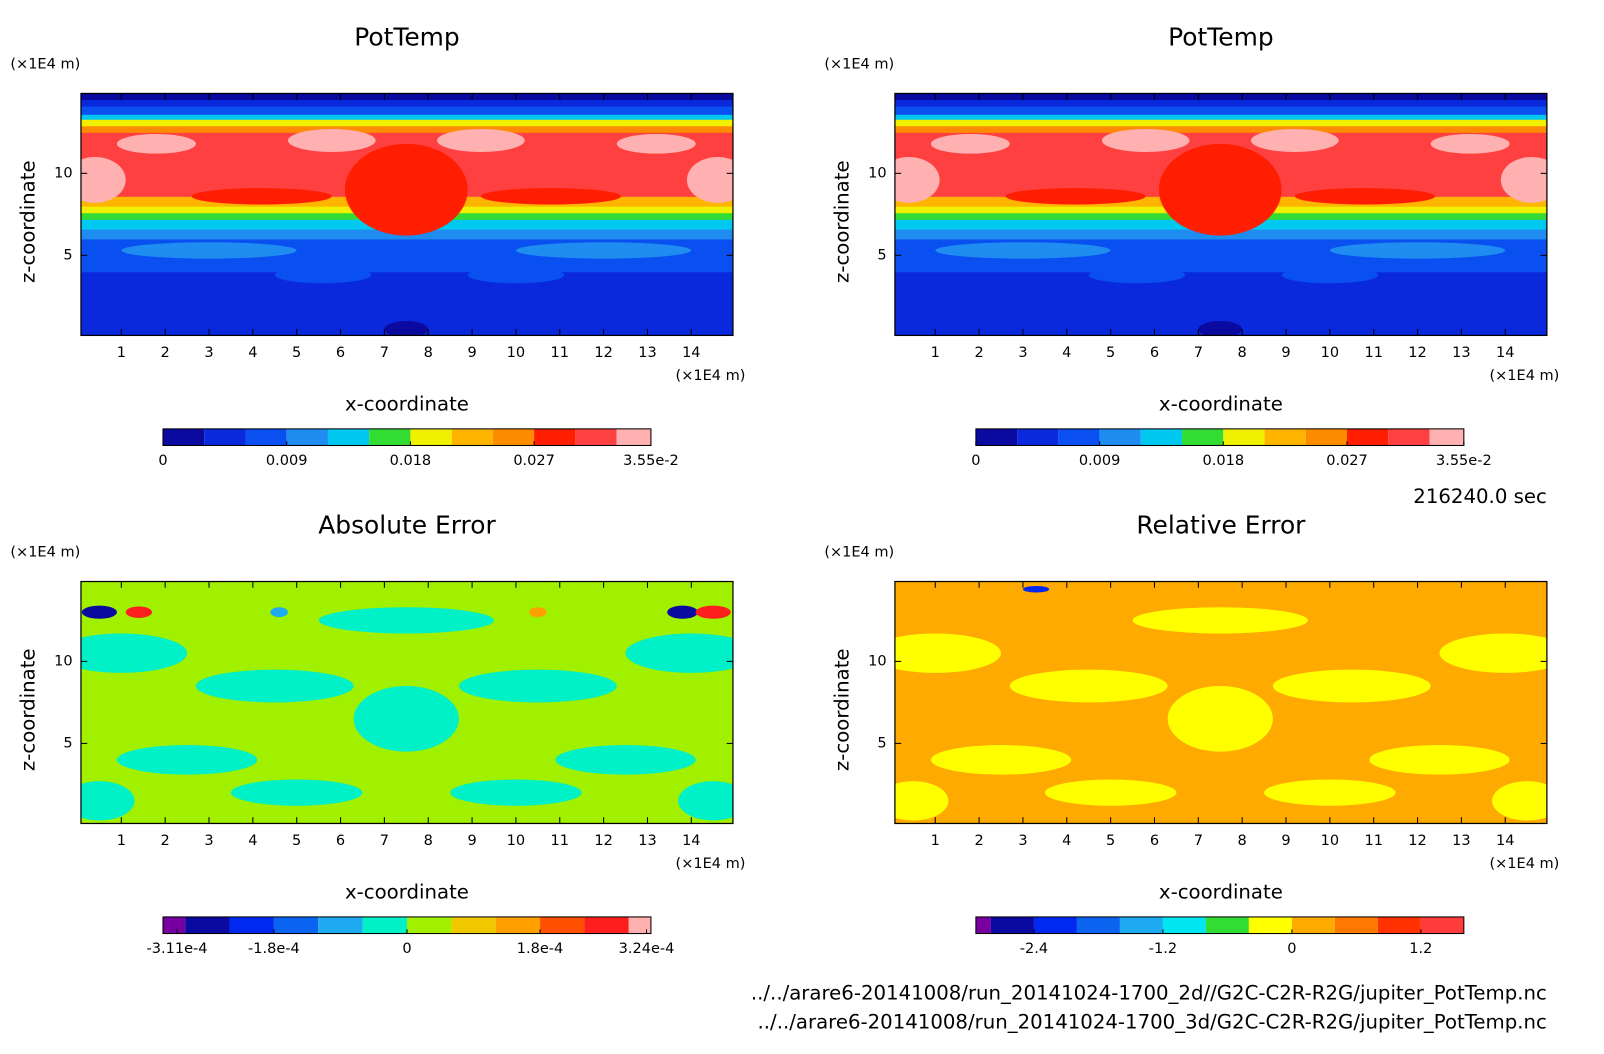 The width and height of the screenshot is (1604, 1054). What do you see at coordinates (407, 36) in the screenshot?
I see `plot-title: PotTemp` at bounding box center [407, 36].